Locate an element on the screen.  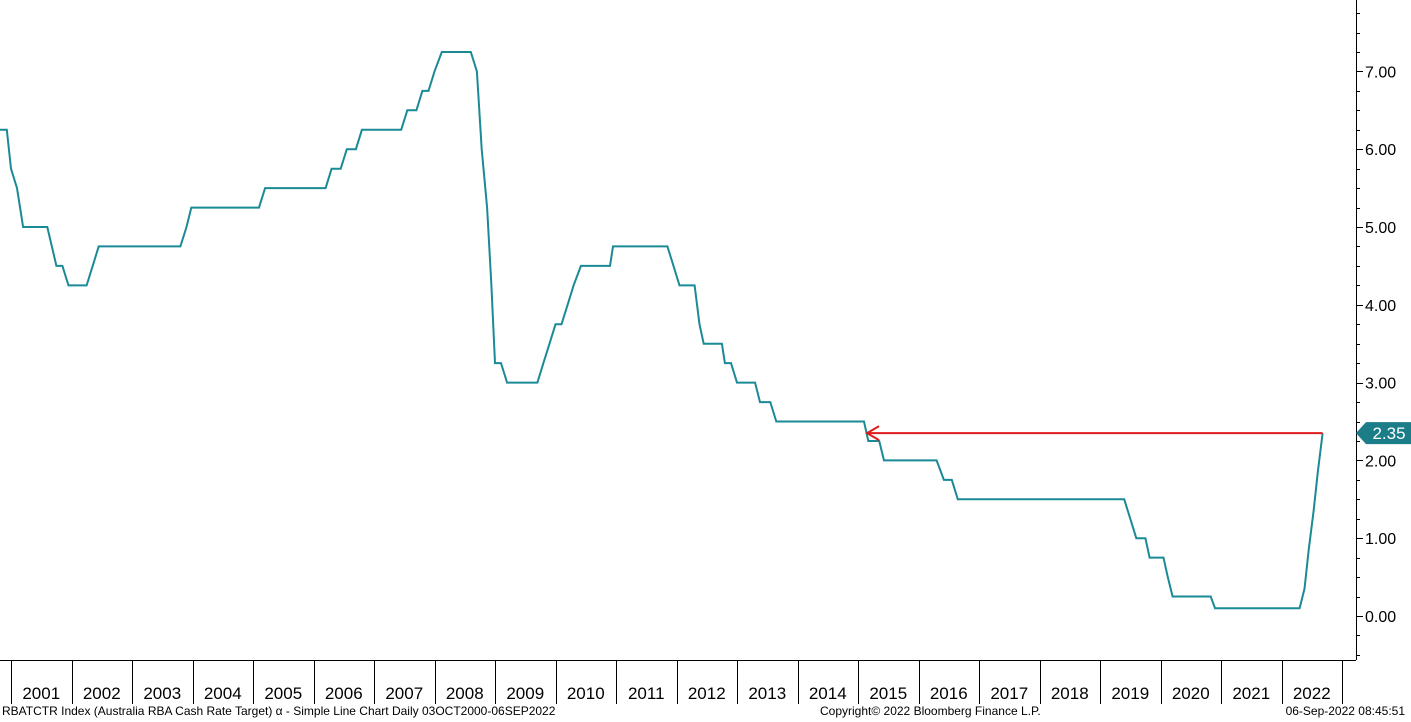
annotation-arrow is located at coordinates (1094, 433).